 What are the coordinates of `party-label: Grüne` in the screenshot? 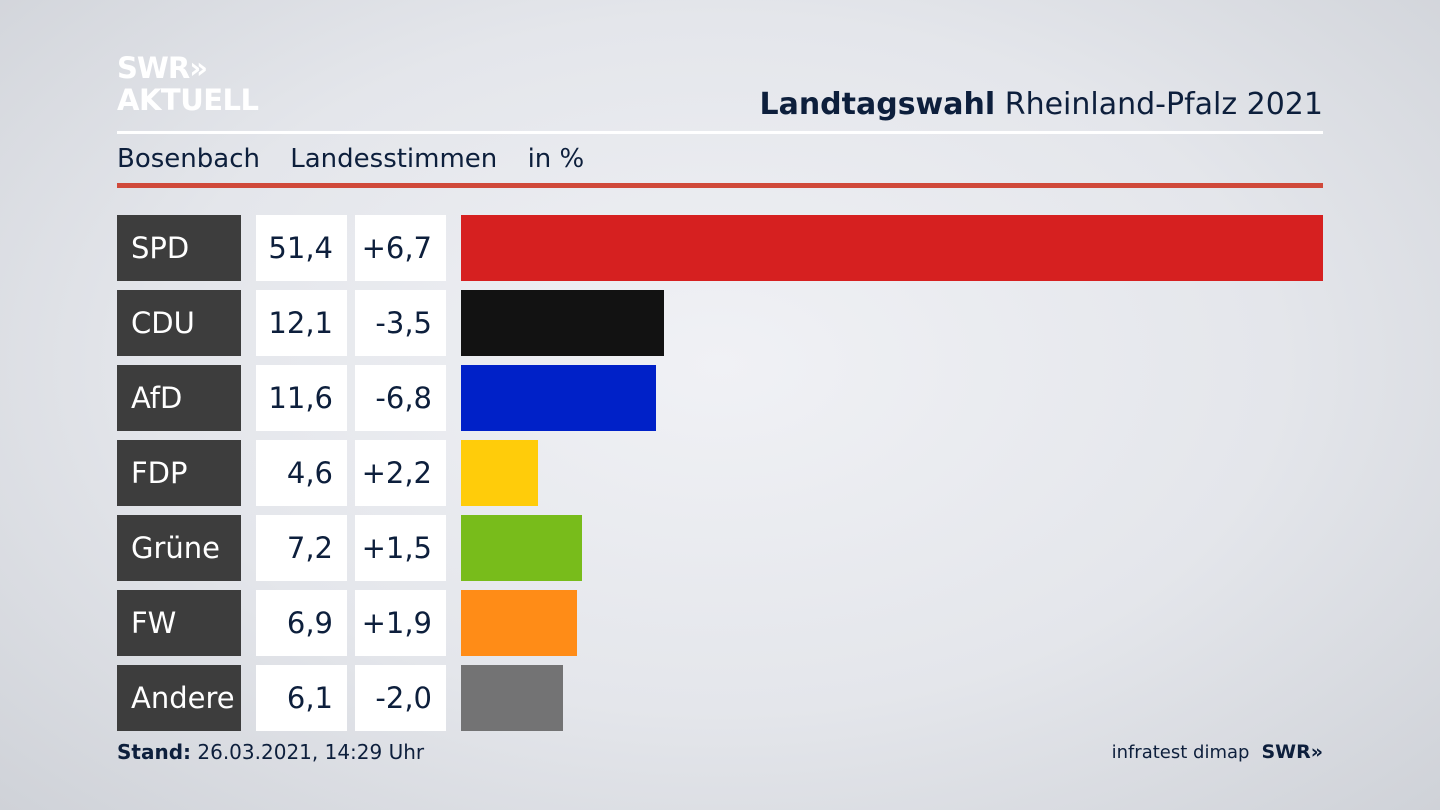 It's located at (179, 548).